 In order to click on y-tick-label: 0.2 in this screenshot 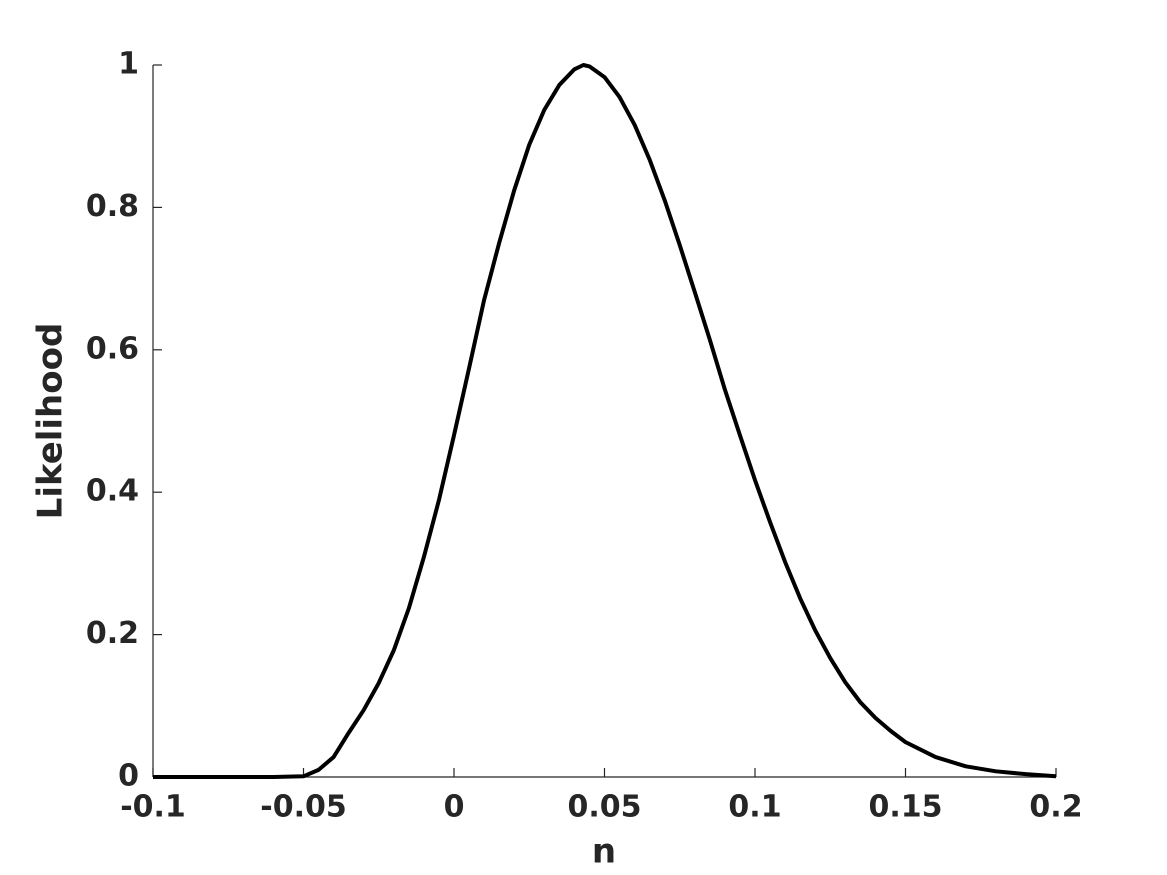, I will do `click(112, 633)`.